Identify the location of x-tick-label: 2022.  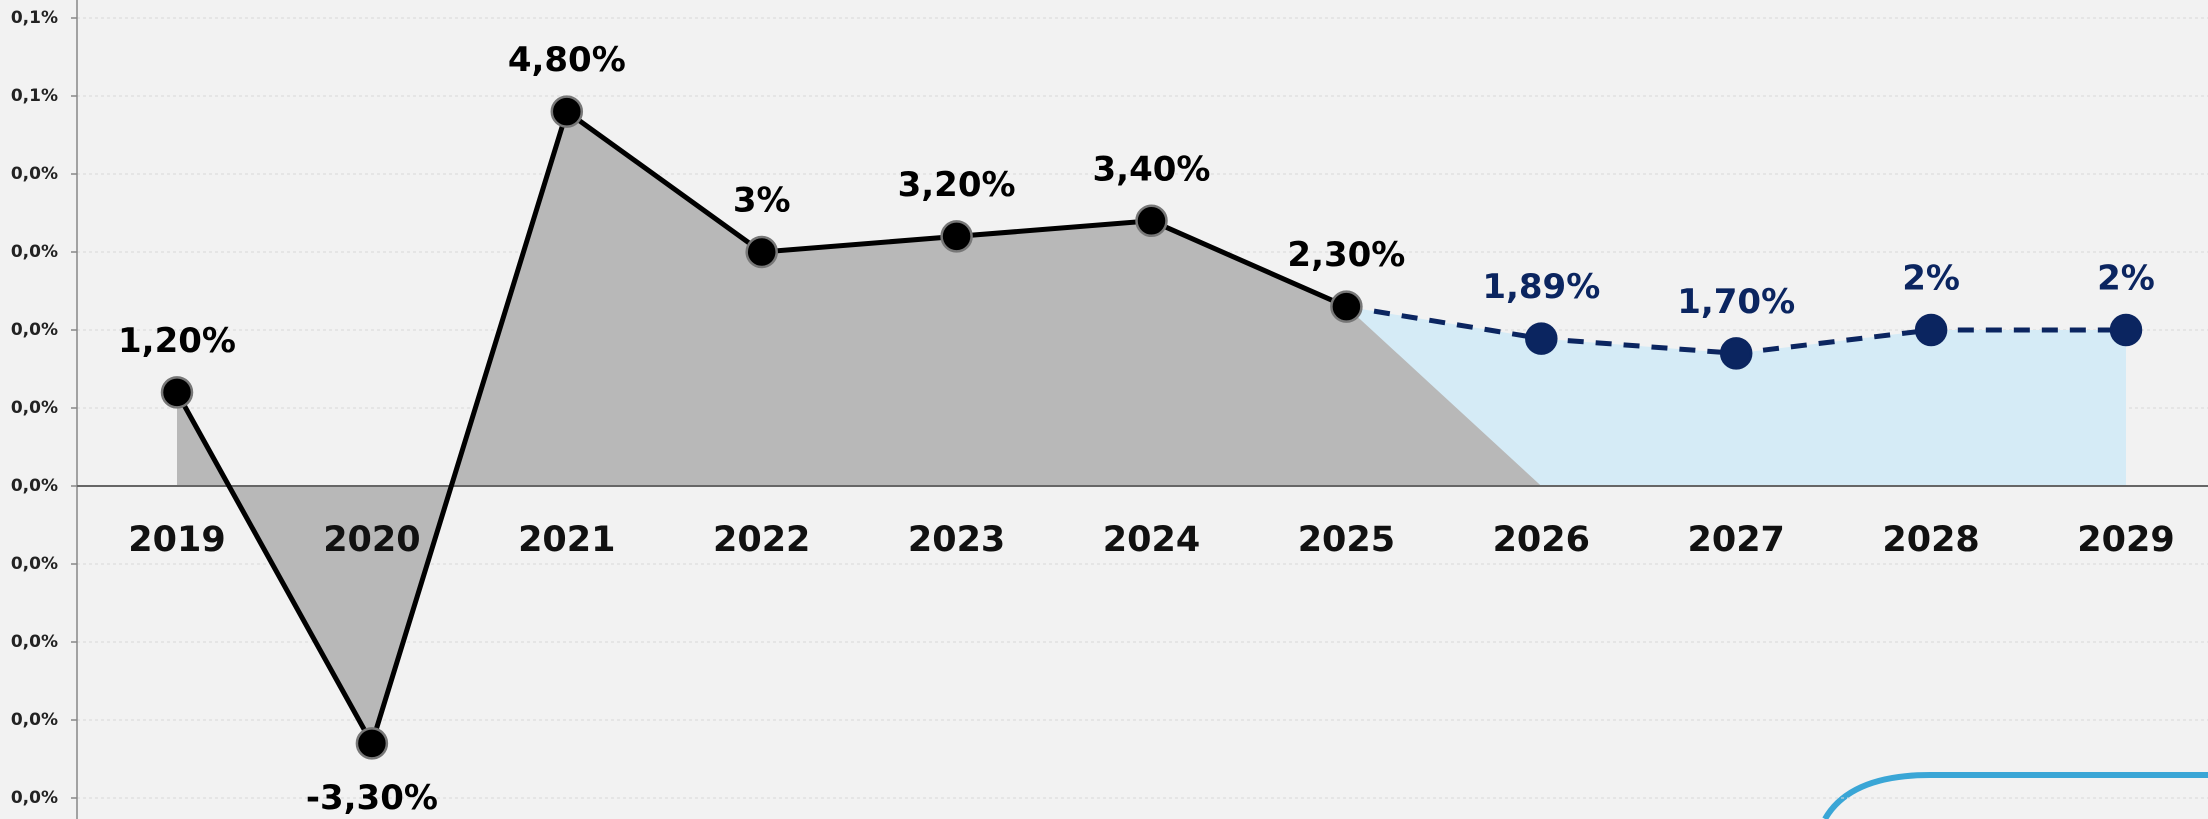
(761, 540).